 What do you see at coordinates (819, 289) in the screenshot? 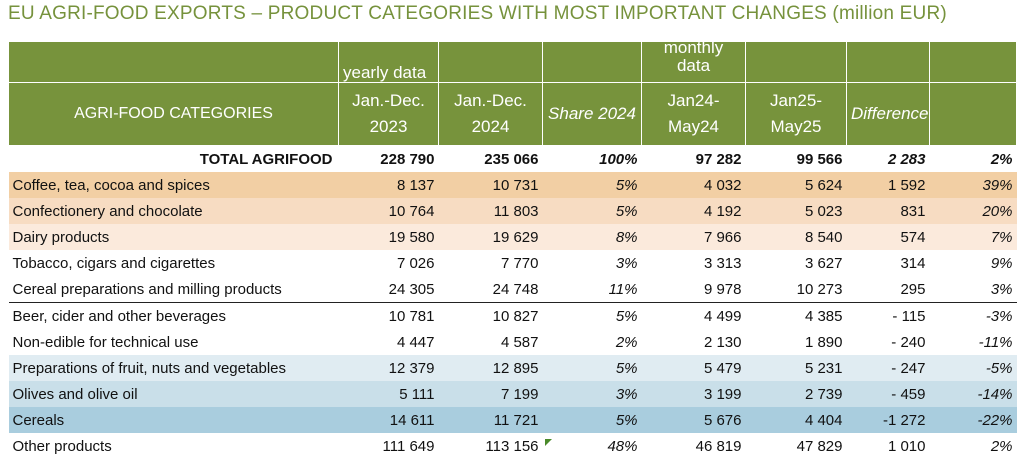
I see `value-jan25-may25: 10 273` at bounding box center [819, 289].